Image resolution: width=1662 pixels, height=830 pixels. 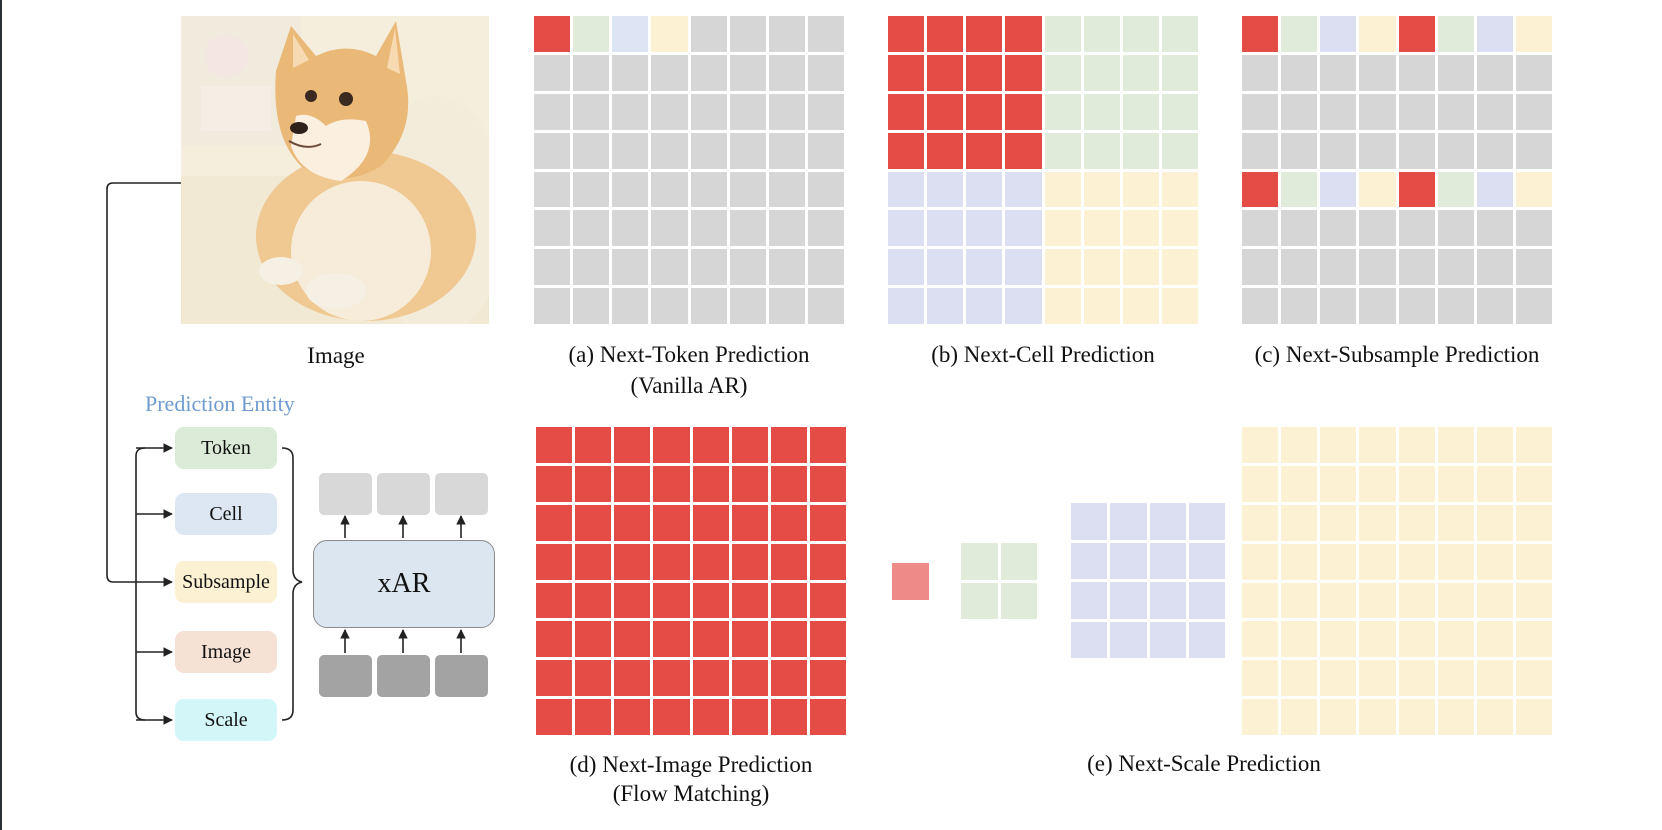 I want to click on scale-4x4-grid, so click(x=1148, y=580).